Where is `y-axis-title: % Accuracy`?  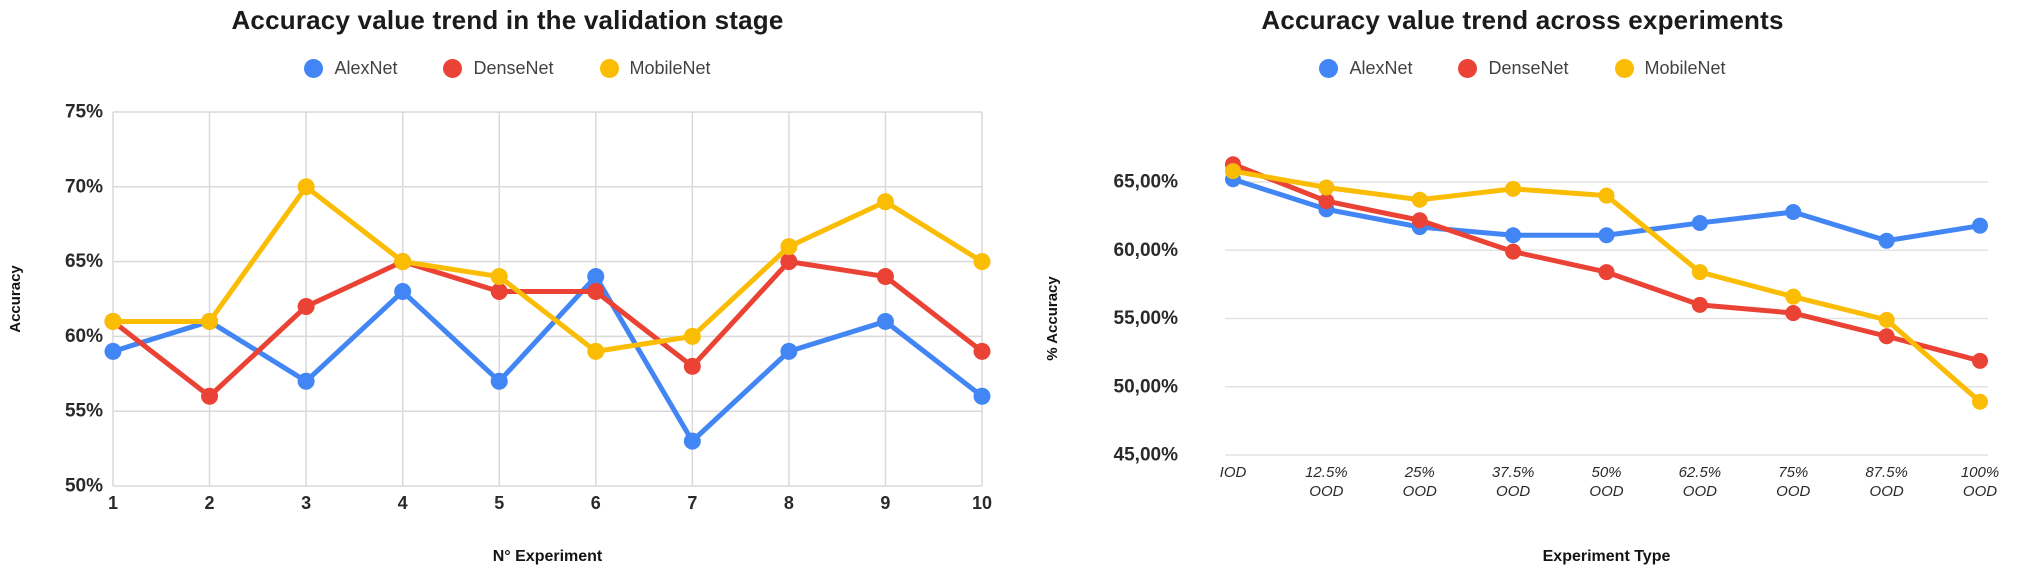
y-axis-title: % Accuracy is located at coordinates (1052, 318).